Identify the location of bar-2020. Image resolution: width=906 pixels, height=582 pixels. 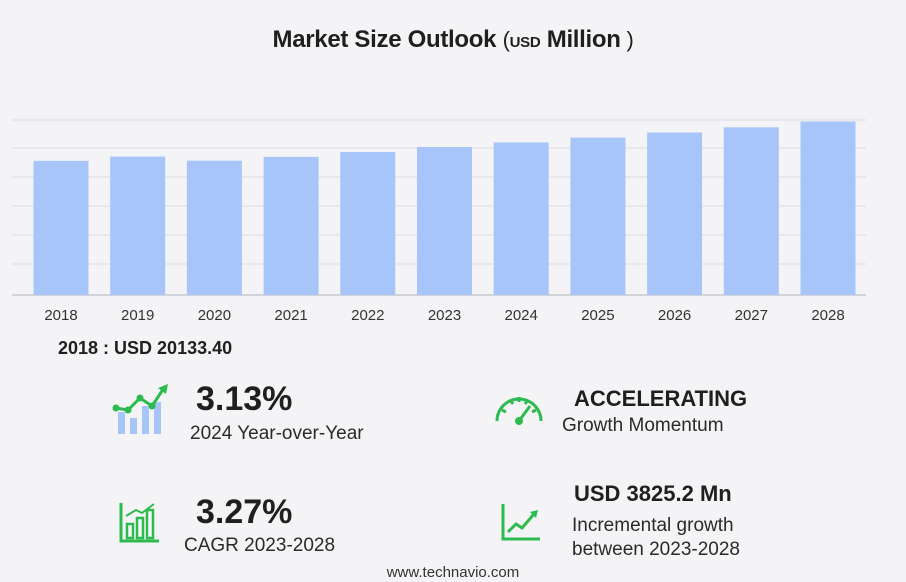
(214, 227).